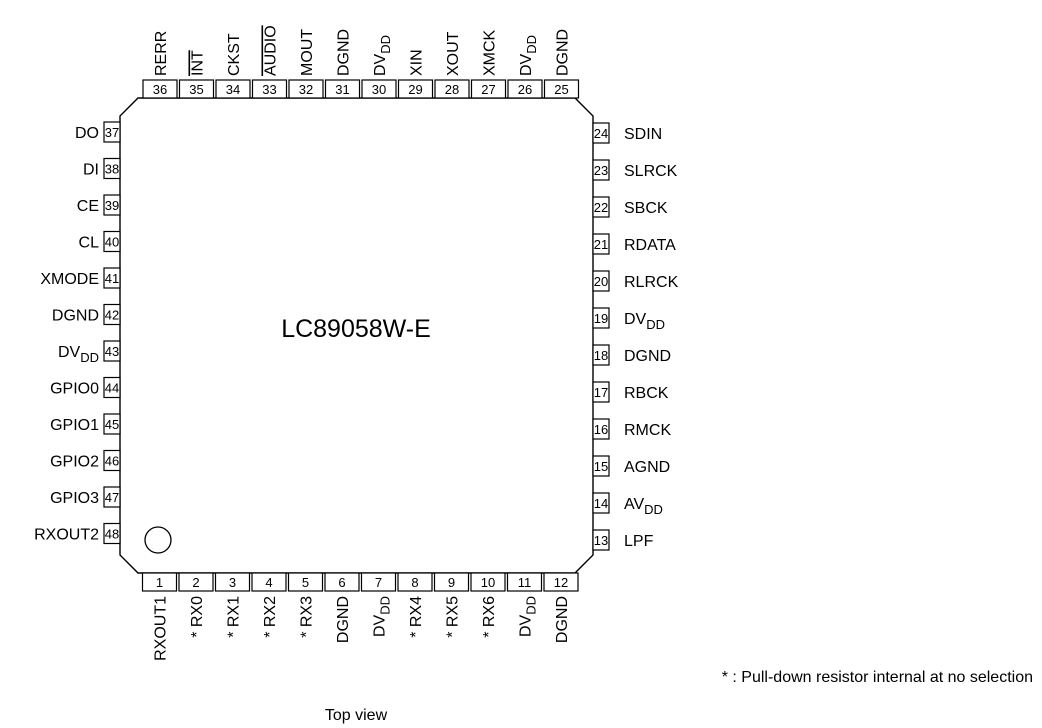 The width and height of the screenshot is (1042, 728). What do you see at coordinates (488, 582) in the screenshot?
I see `pin-10-number: 10` at bounding box center [488, 582].